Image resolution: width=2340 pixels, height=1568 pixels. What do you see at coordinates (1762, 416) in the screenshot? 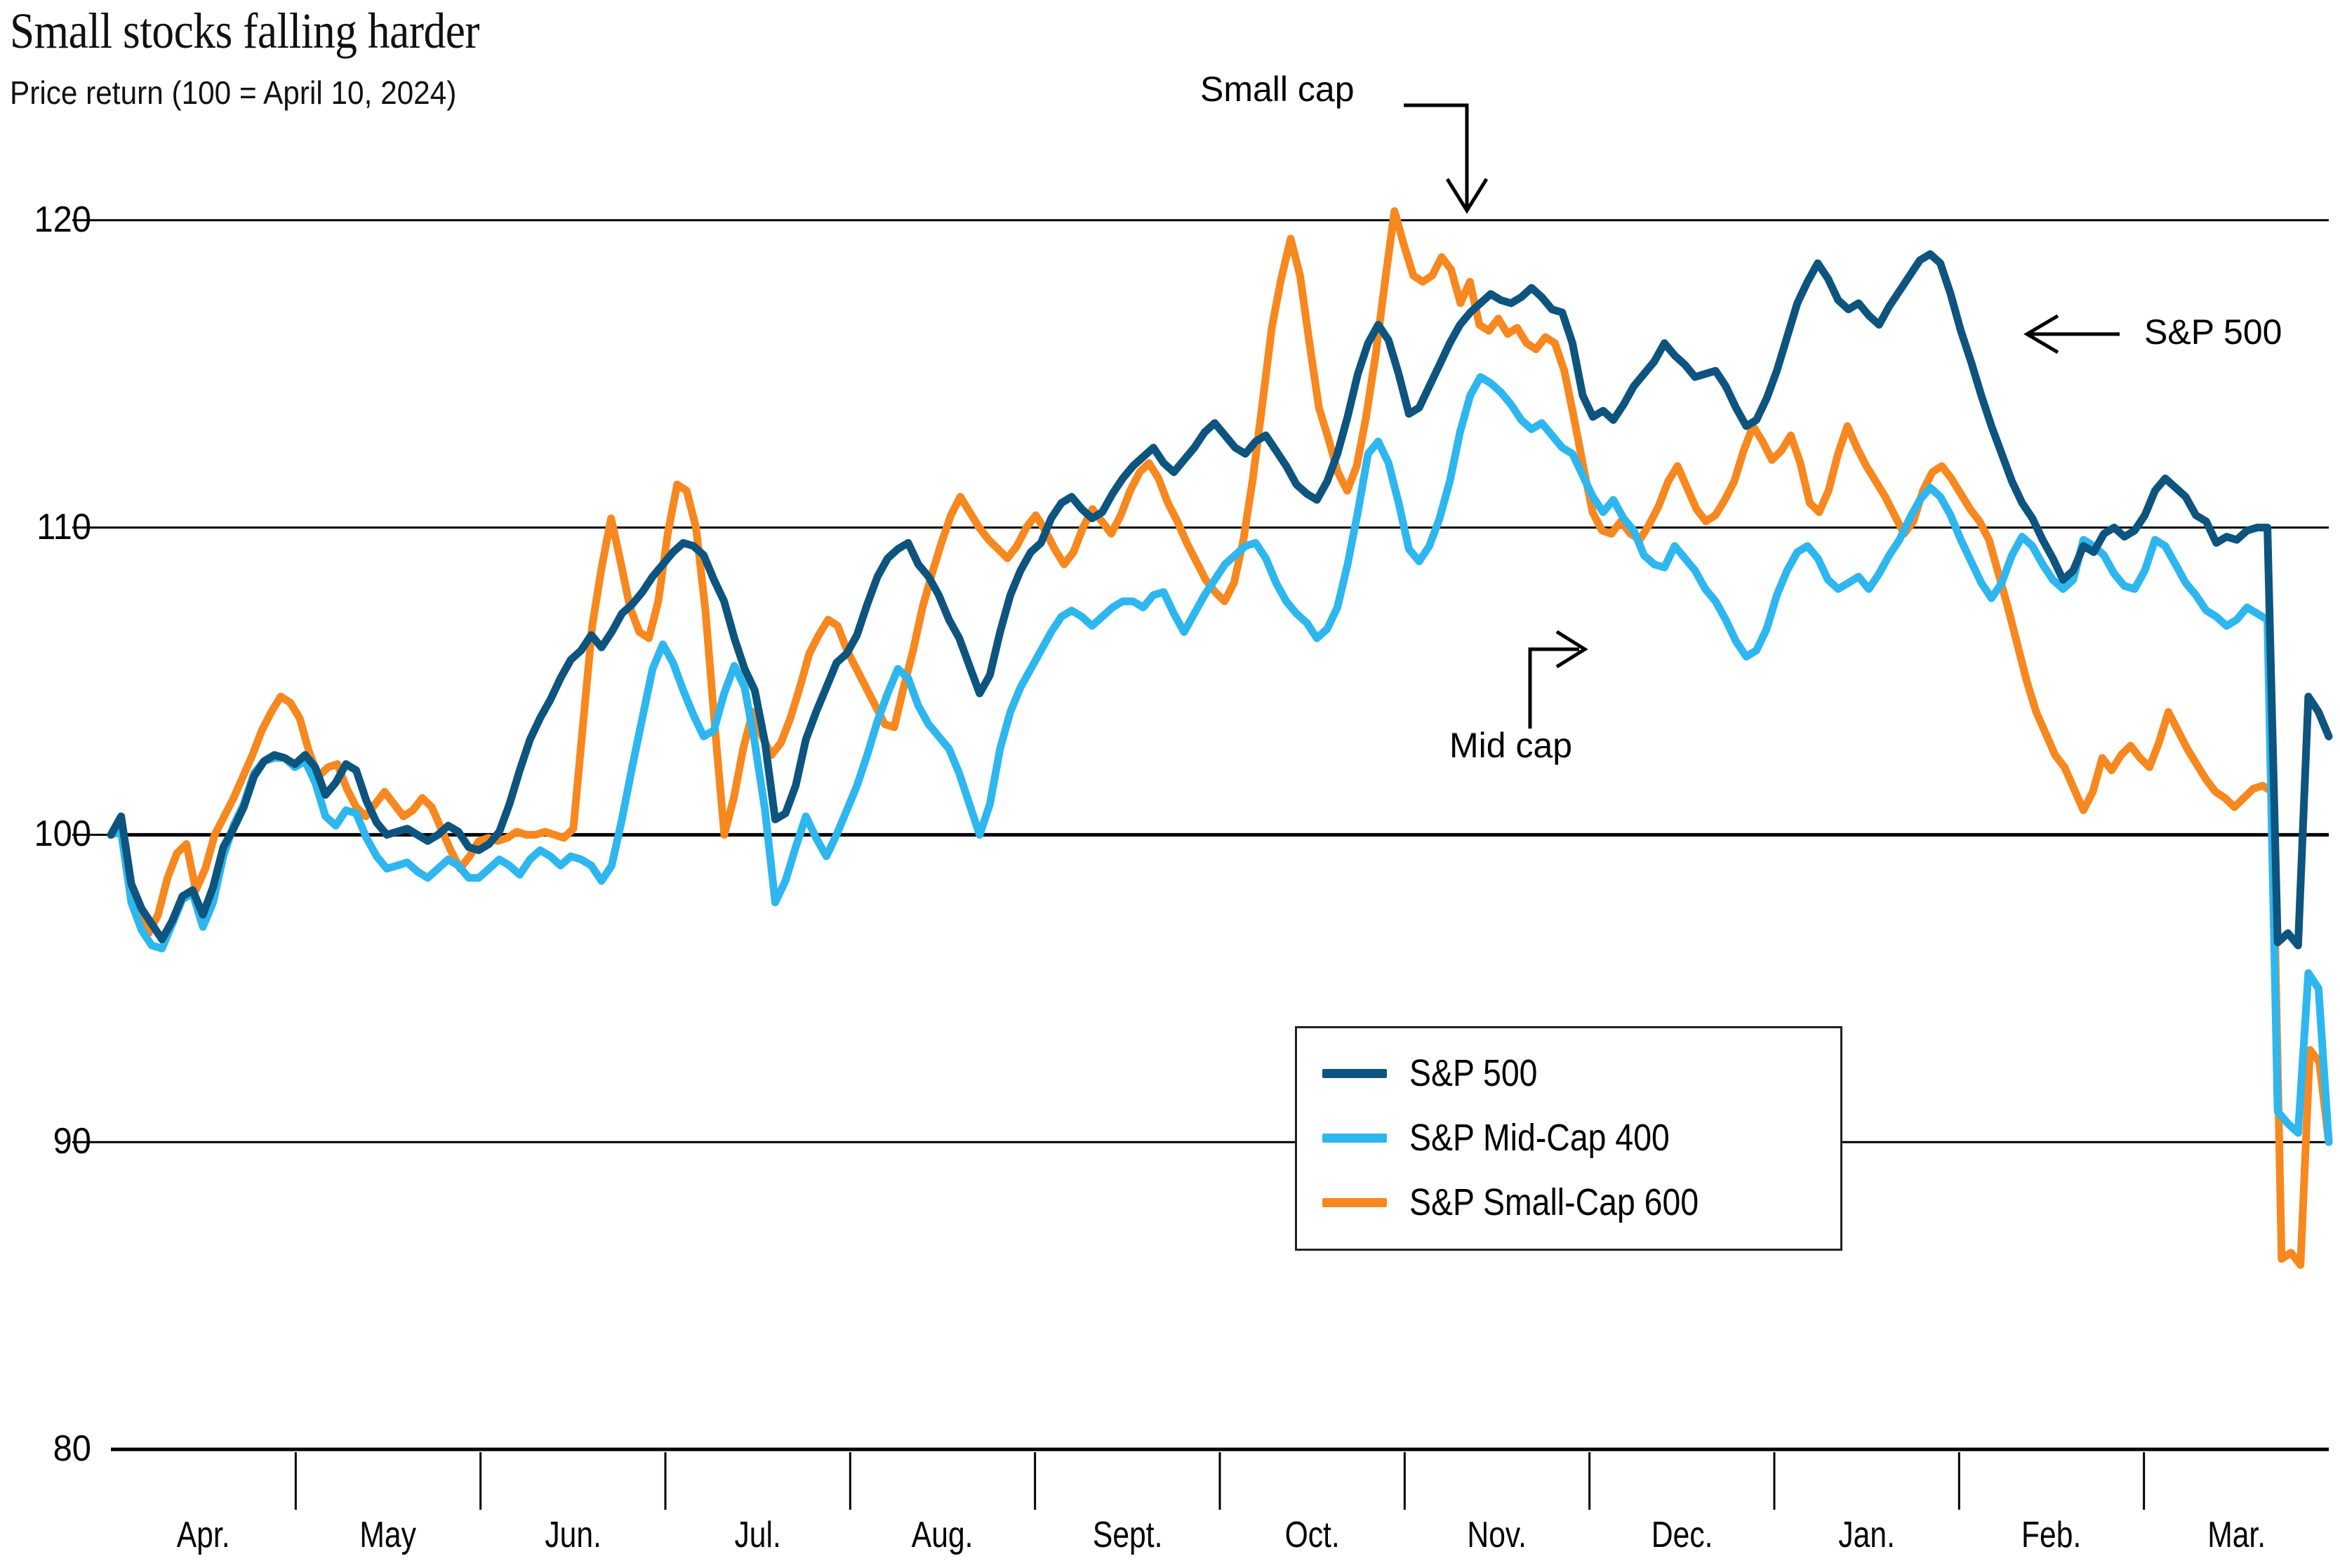
I see `annotation-arrows` at bounding box center [1762, 416].